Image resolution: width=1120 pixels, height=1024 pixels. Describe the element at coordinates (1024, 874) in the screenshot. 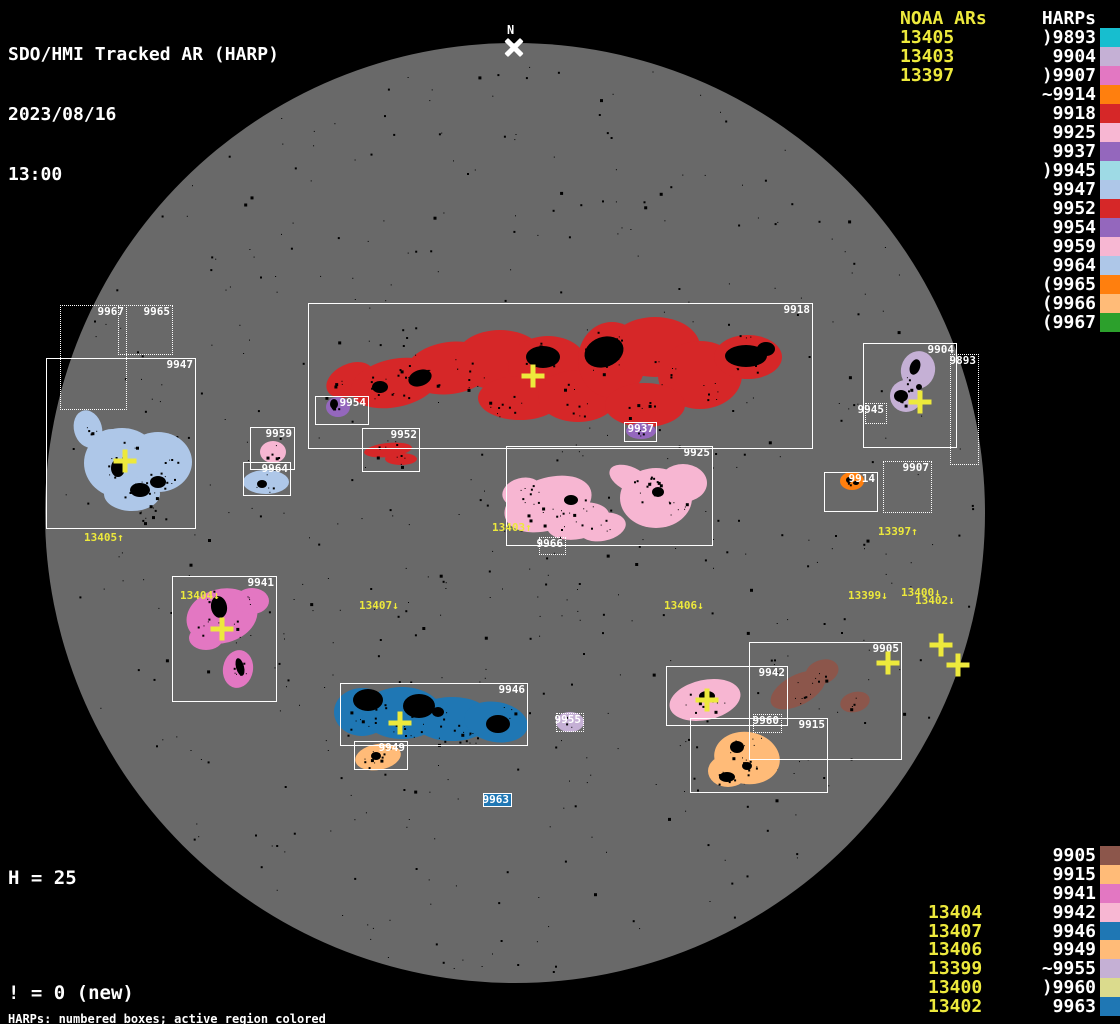

I see `bottom-right-row-9915: 9915` at that location.